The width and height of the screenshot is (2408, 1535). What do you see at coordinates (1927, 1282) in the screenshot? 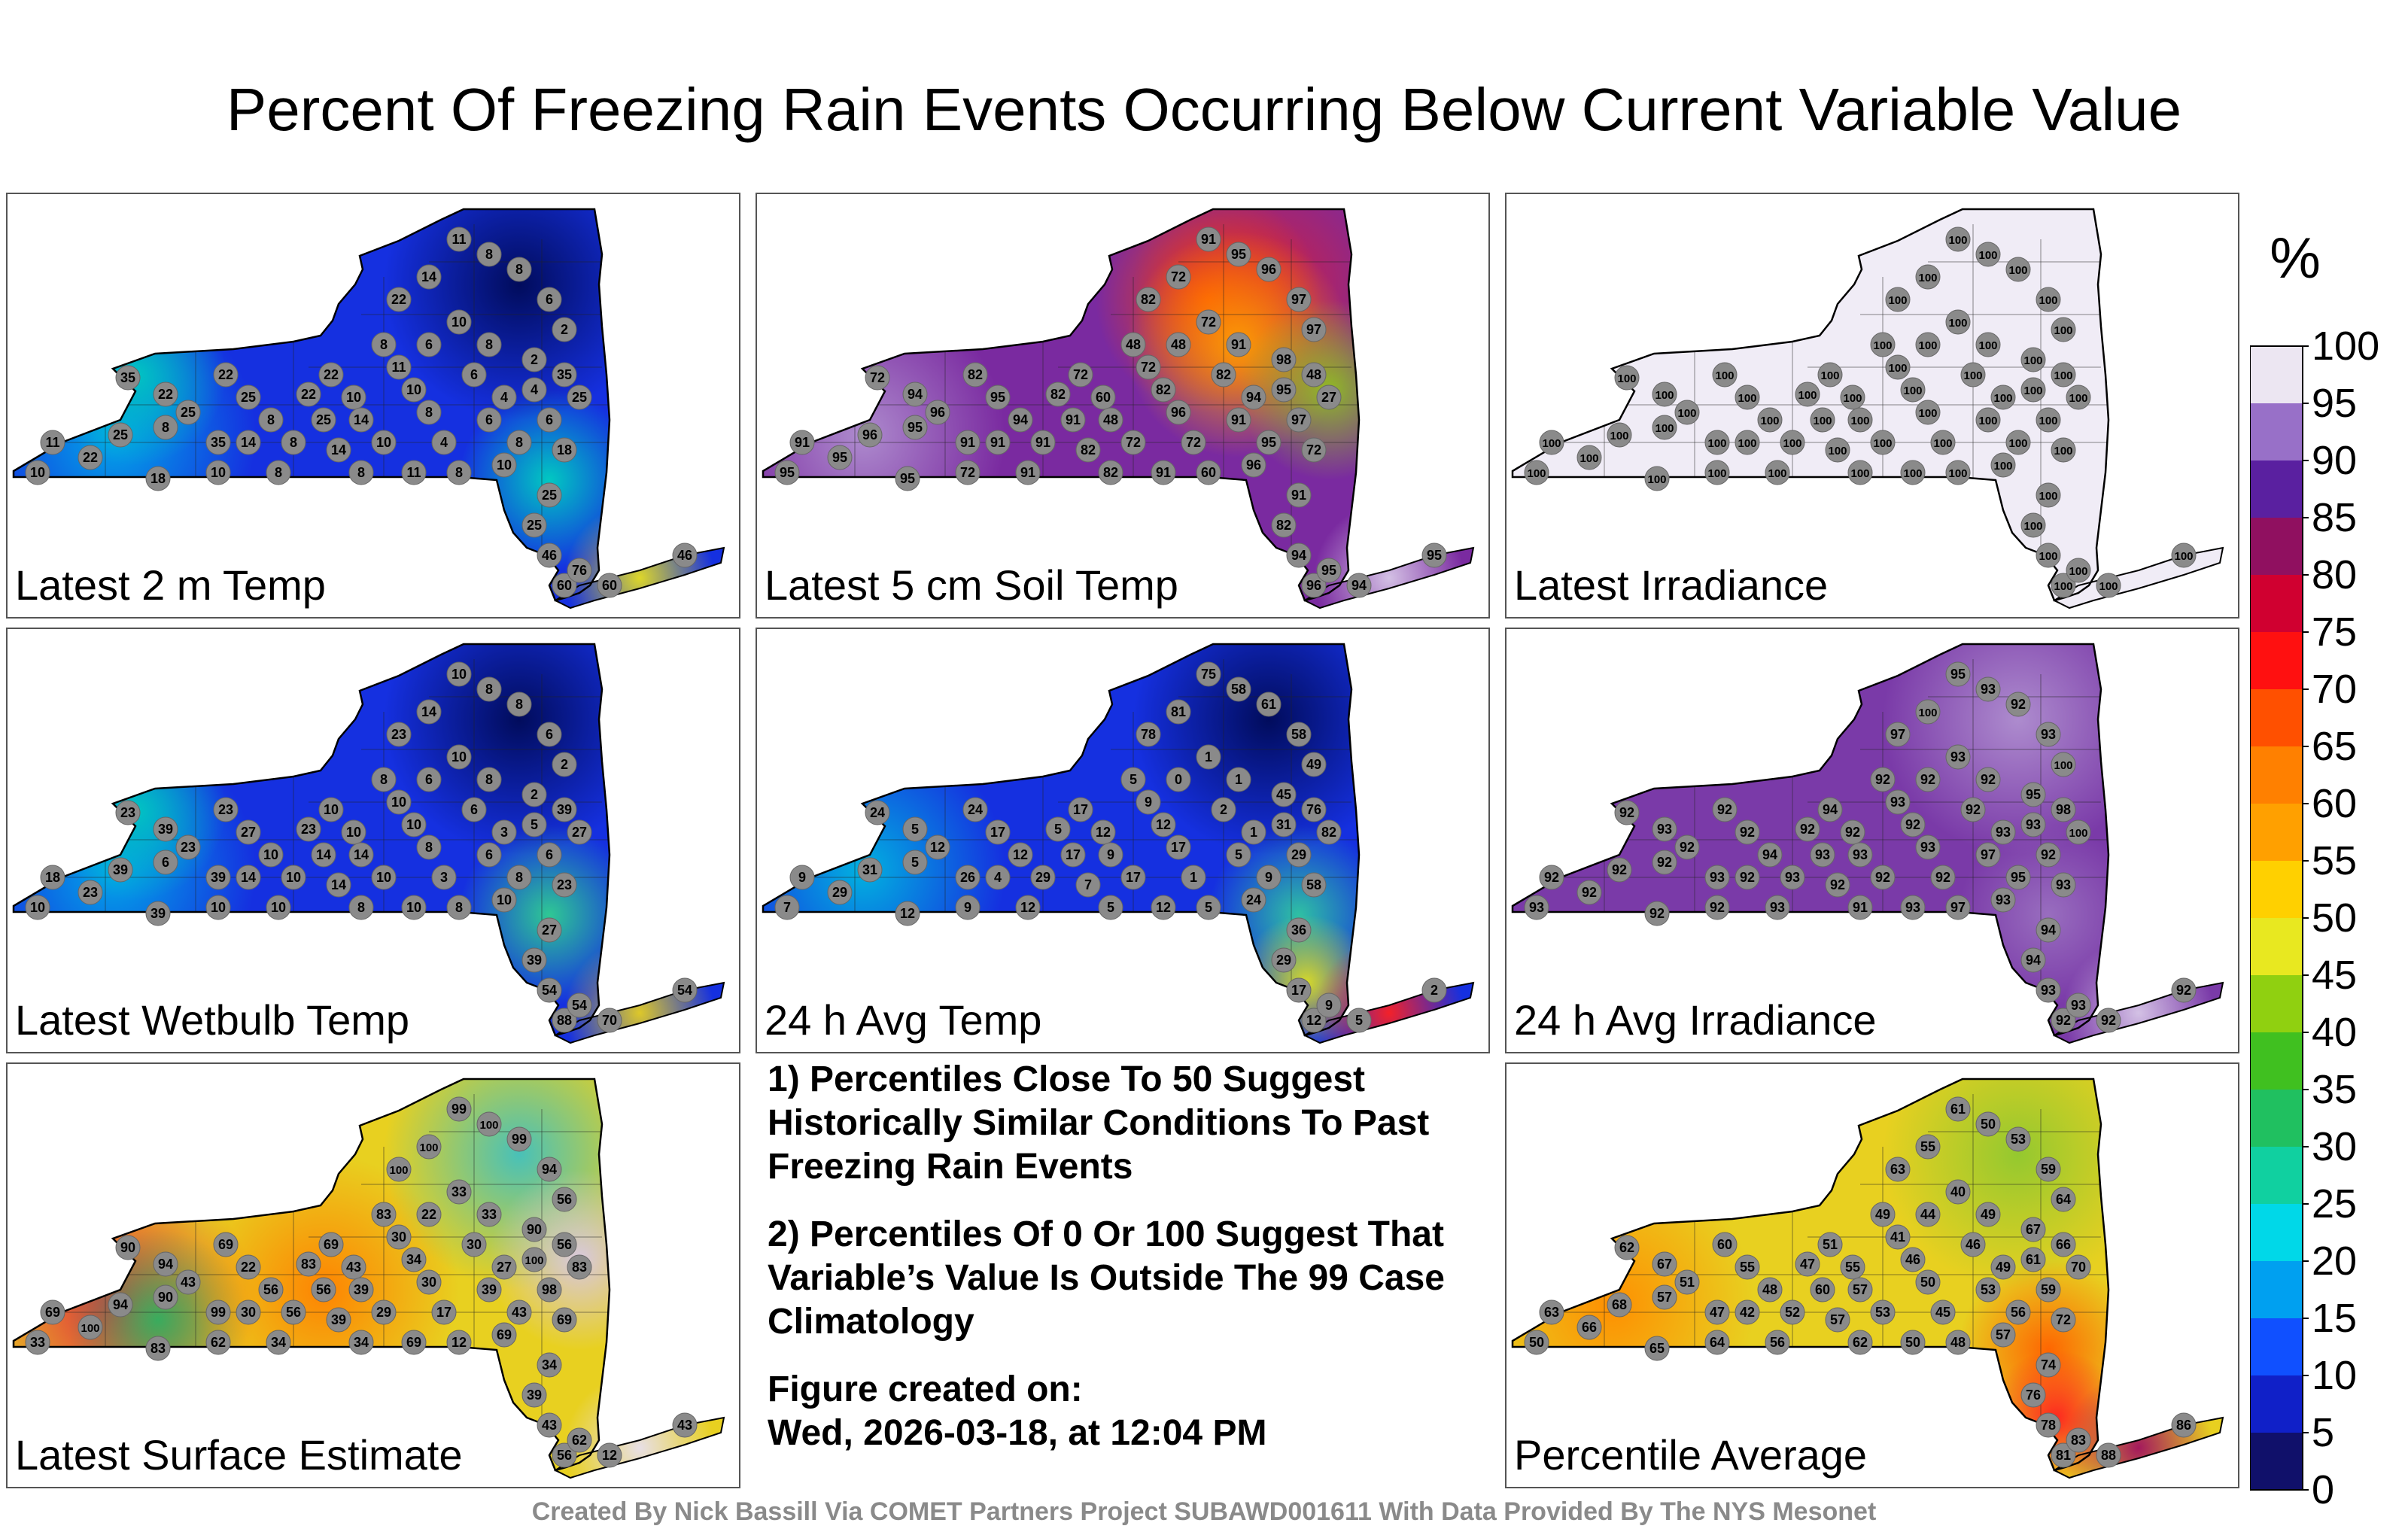
I see `station-value: 50` at bounding box center [1927, 1282].